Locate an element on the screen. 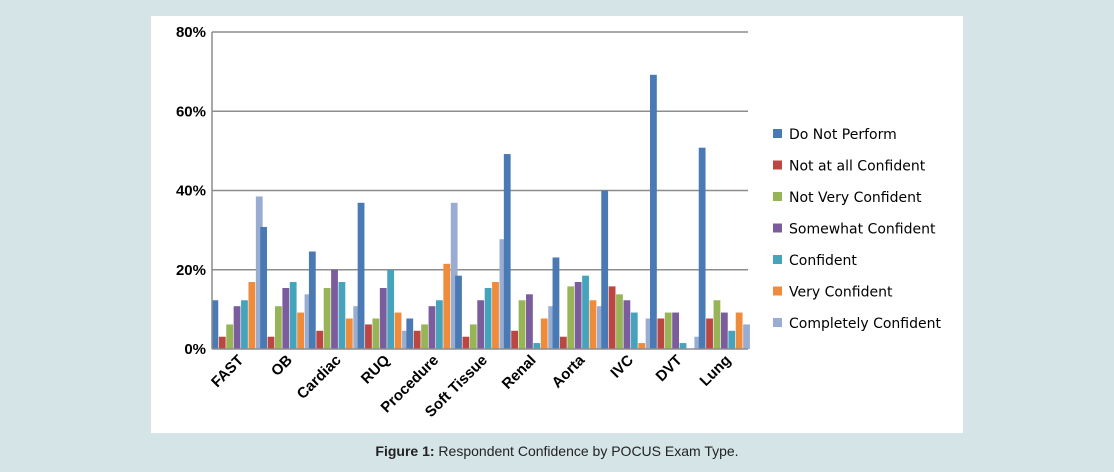 This screenshot has height=472, width=1114. legend-entry: Somewhat Confident is located at coordinates (854, 230).